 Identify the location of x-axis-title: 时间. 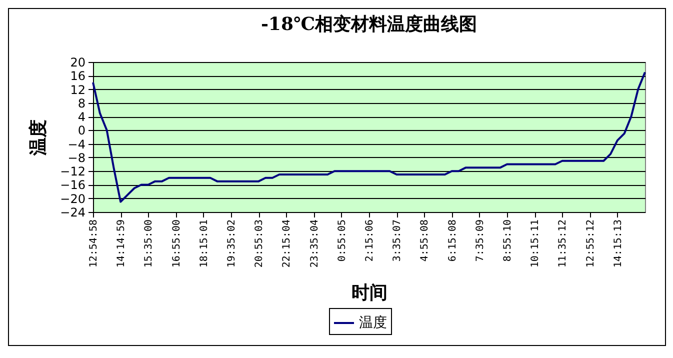
(370, 293).